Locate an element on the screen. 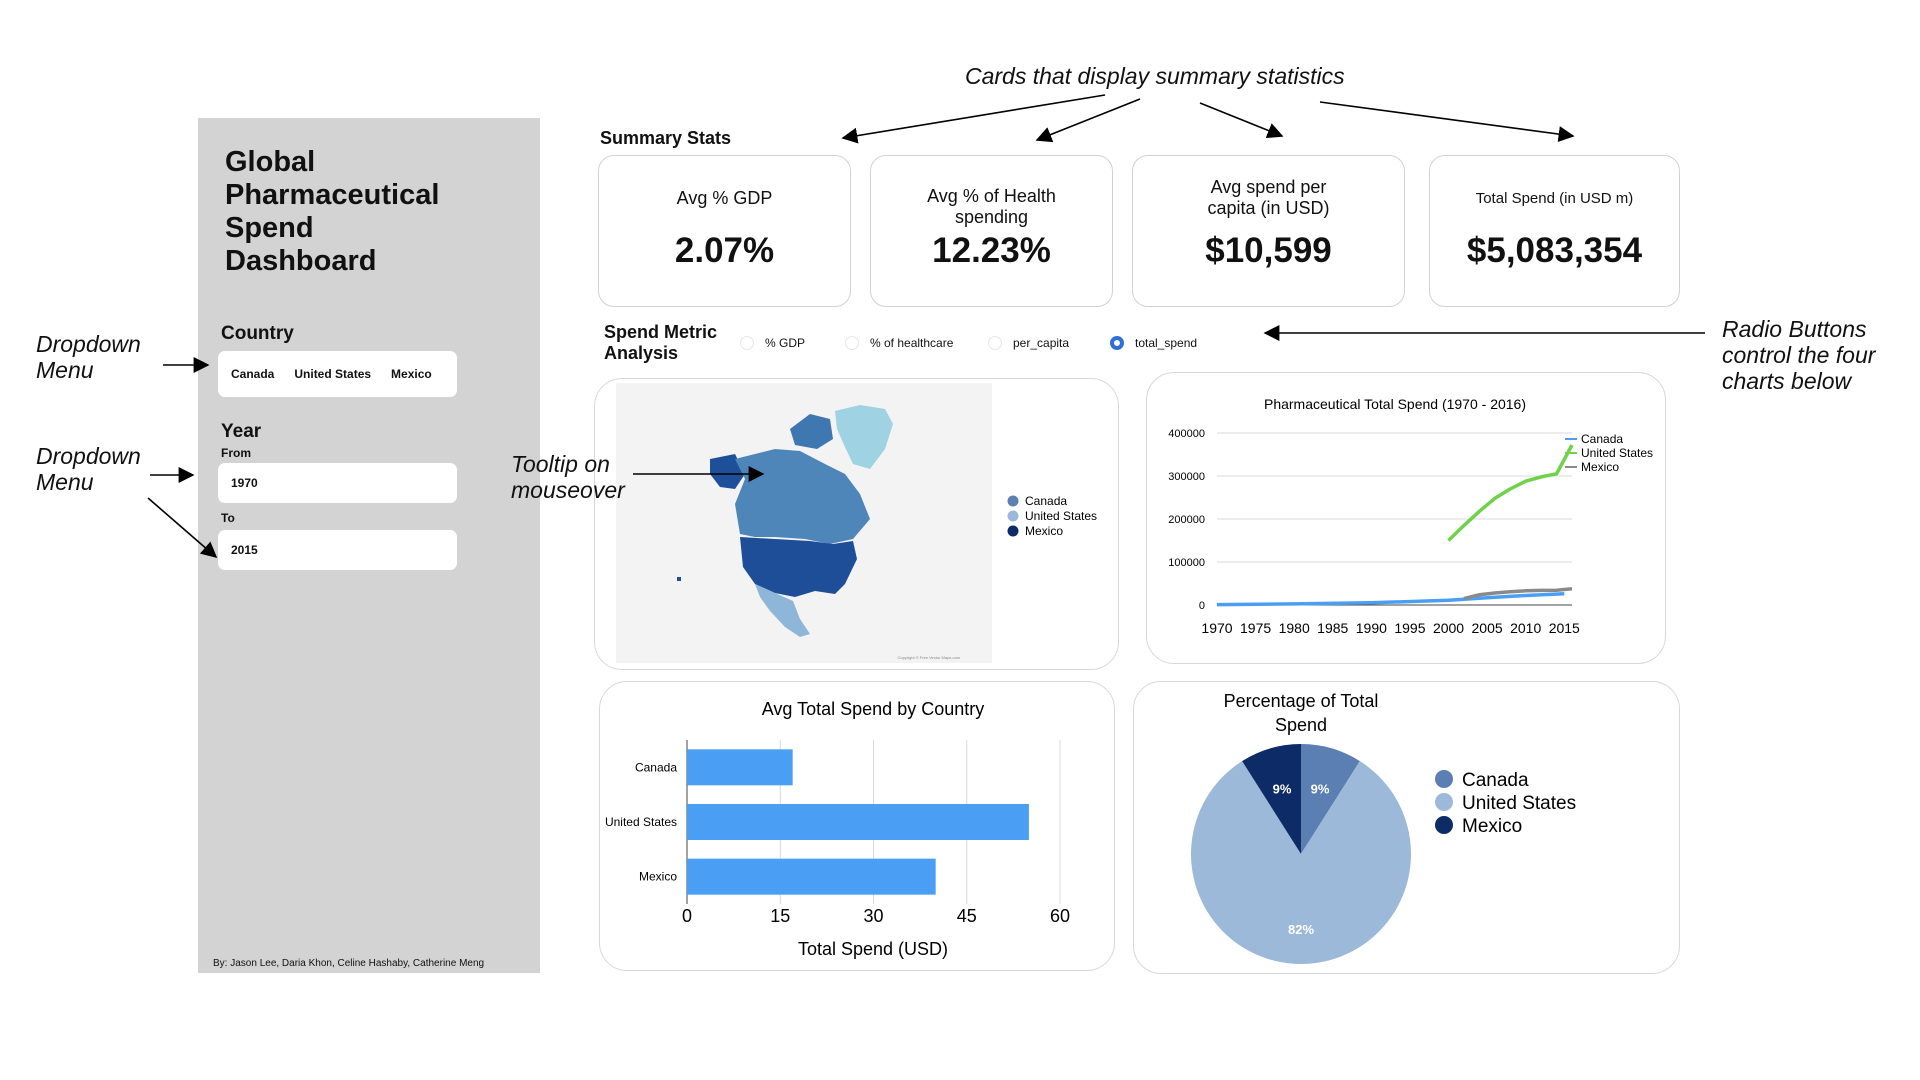 The image size is (1920, 1080). year-to-dropdown: 2015 is located at coordinates (337, 550).